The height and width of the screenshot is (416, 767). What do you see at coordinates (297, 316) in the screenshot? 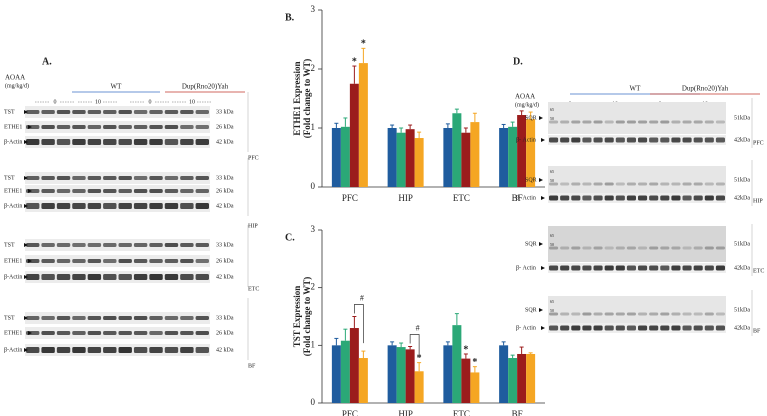
I see `y-axis-title: TST Expression` at bounding box center [297, 316].